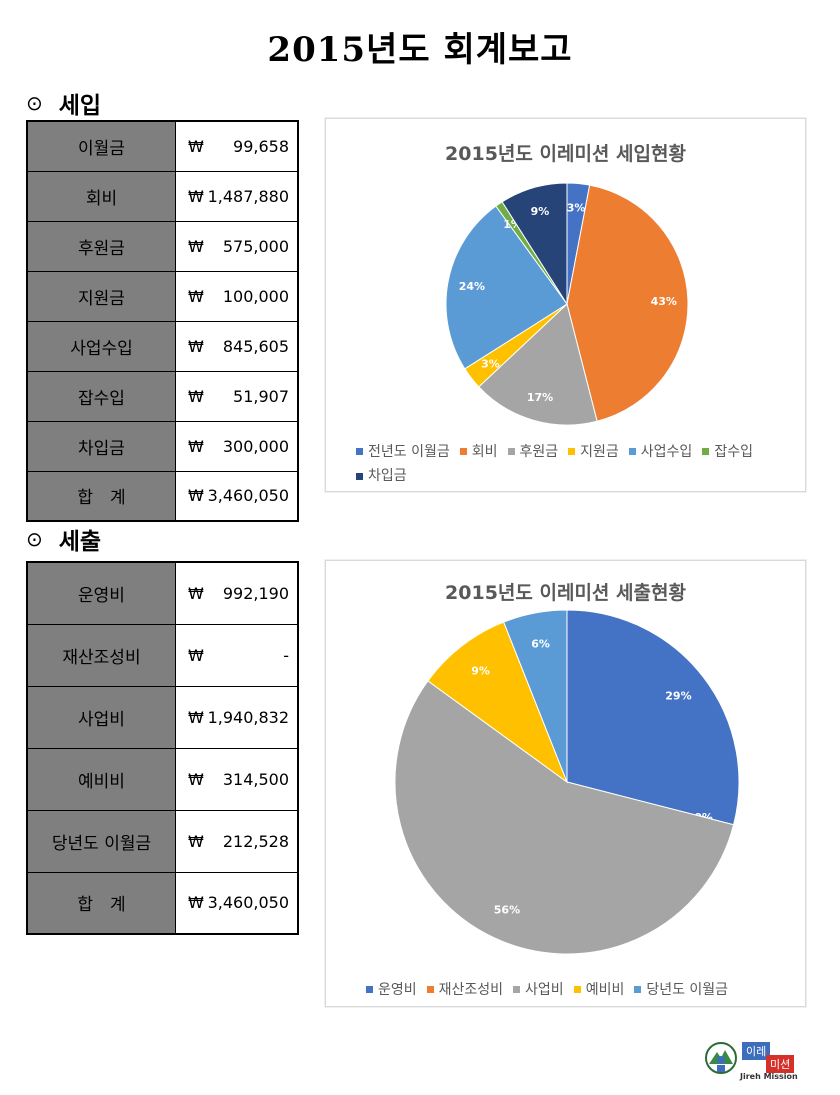 The height and width of the screenshot is (1095, 840). What do you see at coordinates (507, 910) in the screenshot?
I see `slice-data-label: 56%` at bounding box center [507, 910].